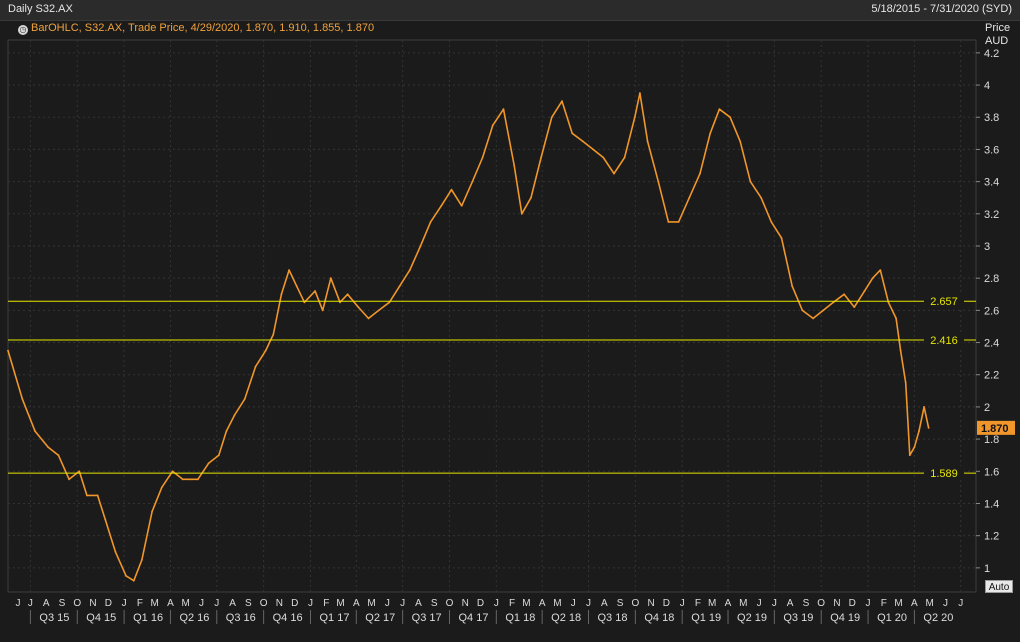  What do you see at coordinates (941, 9) in the screenshot?
I see `date-range: 5/18/2015 - 7/31/2020 (SYD)` at bounding box center [941, 9].